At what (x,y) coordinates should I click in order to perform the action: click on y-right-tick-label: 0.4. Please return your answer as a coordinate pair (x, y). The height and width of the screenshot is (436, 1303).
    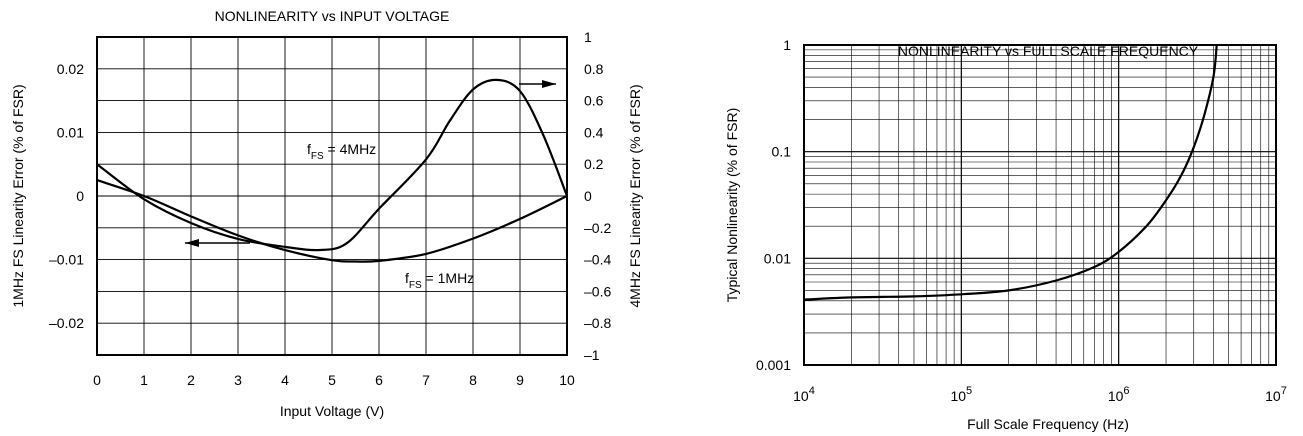
    Looking at the image, I should click on (594, 132).